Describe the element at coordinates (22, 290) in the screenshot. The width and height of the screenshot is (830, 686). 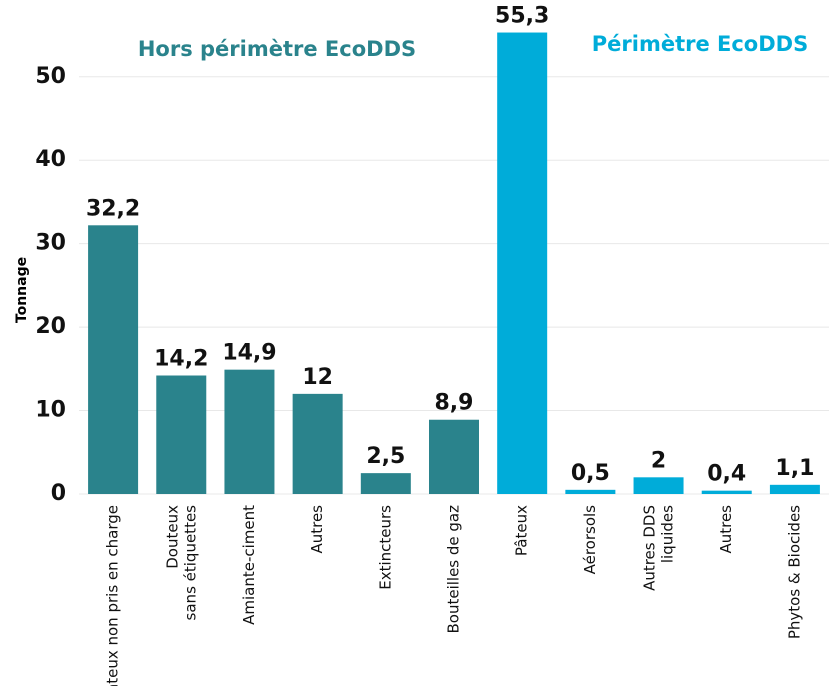
I see `y-axis-label: Tonnage` at that location.